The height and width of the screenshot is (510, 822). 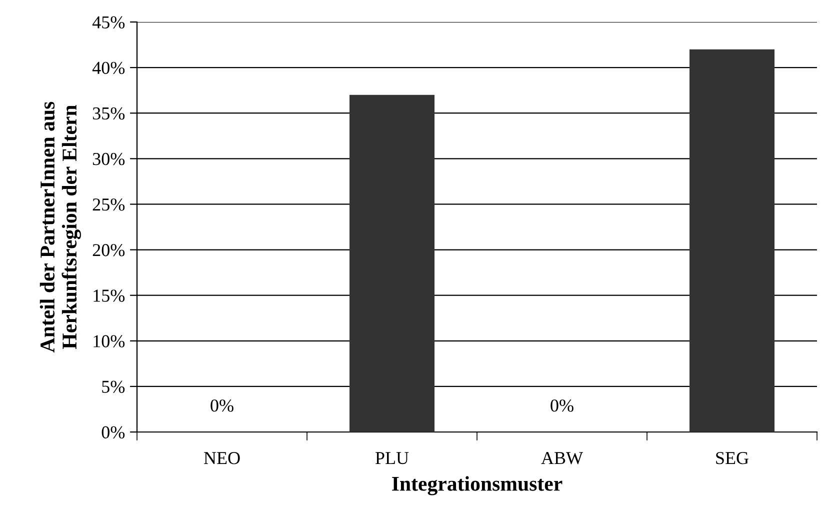 What do you see at coordinates (108, 250) in the screenshot?
I see `y-tick-label: 20%` at bounding box center [108, 250].